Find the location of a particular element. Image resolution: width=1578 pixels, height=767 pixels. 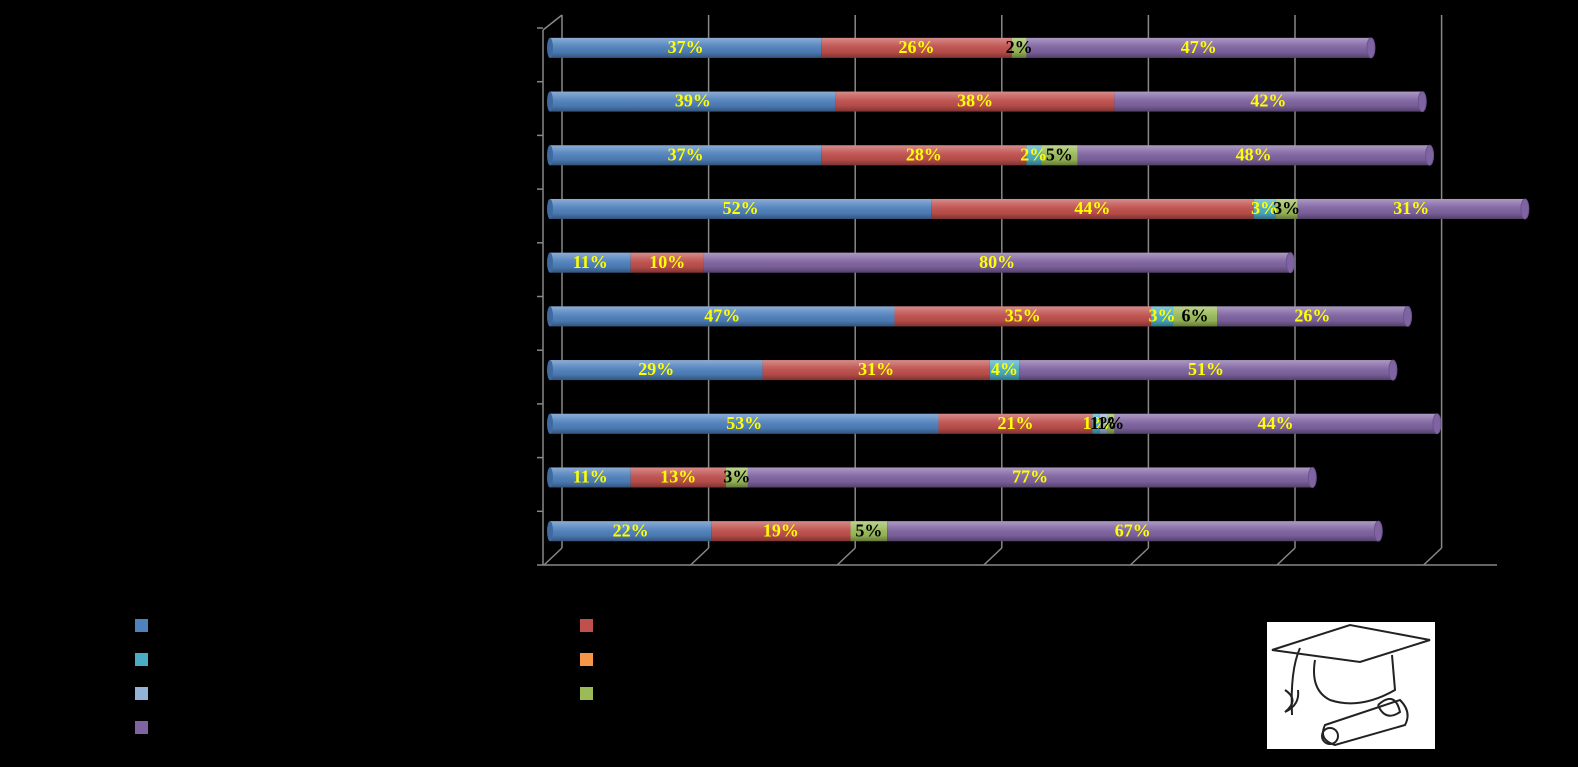

value-label: 35% is located at coordinates (1023, 315).